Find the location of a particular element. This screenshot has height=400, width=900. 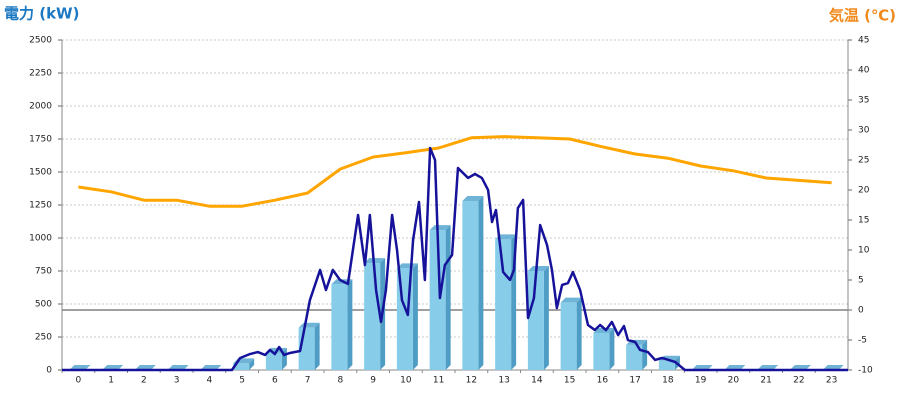

x-tick-label: 8 is located at coordinates (341, 381).